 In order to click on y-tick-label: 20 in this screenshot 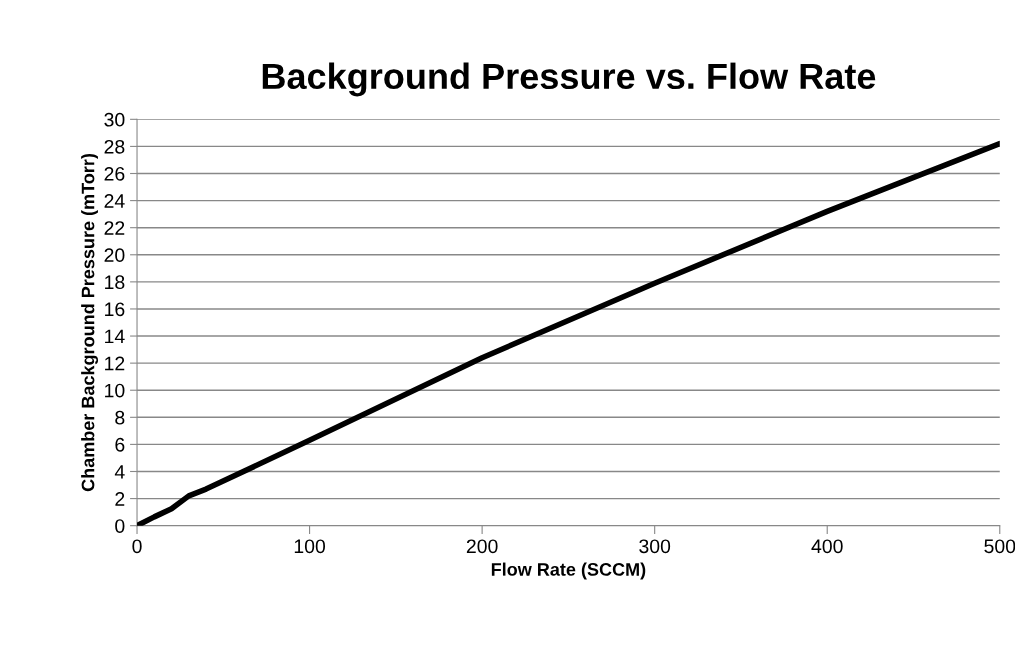, I will do `click(114, 255)`.